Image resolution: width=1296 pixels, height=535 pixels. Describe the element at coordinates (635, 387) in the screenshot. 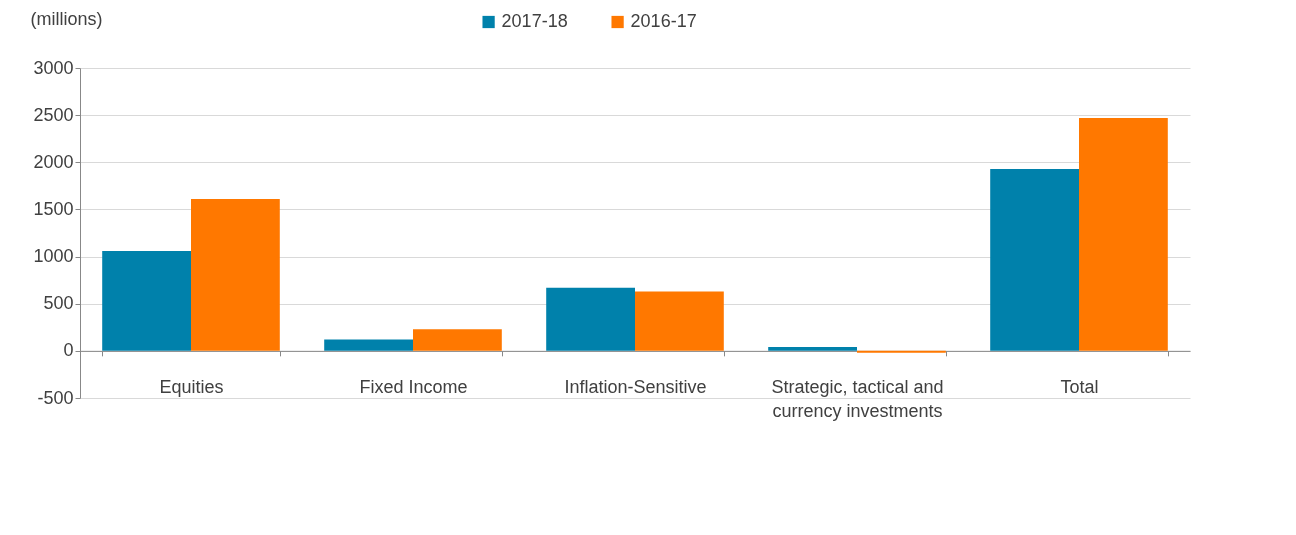

I see `x-tick-label: Inflation-Sensitive` at that location.